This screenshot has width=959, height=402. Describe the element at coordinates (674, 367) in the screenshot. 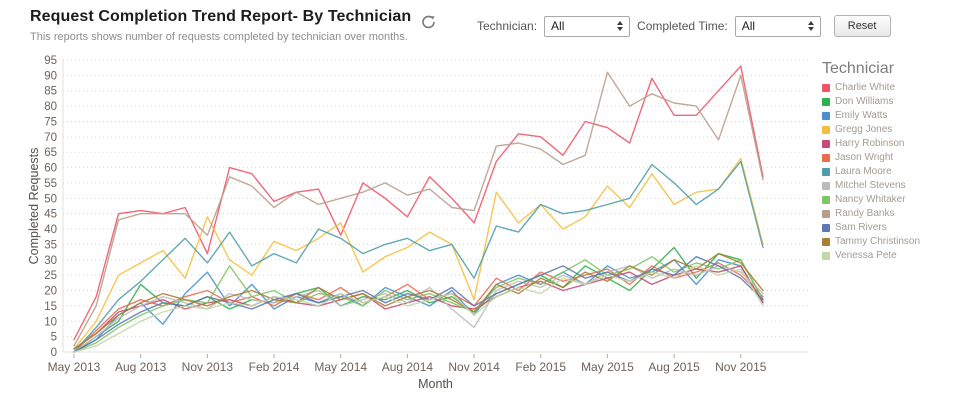

I see `x-tick-label: Aug 2015` at that location.